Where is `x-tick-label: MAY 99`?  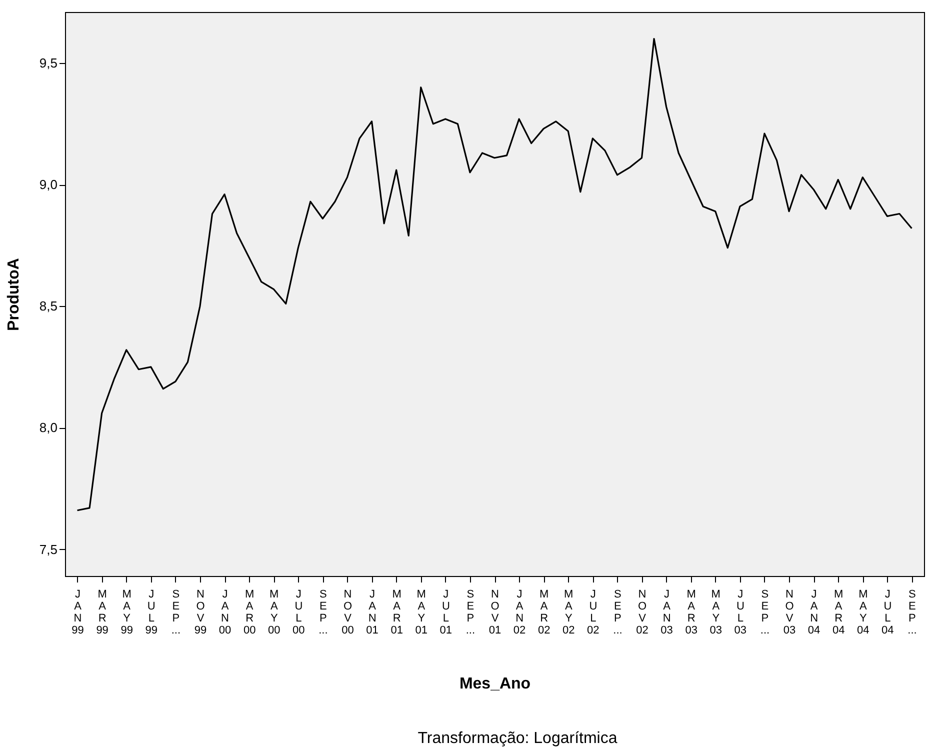 x-tick-label: MAY 99 is located at coordinates (126, 612).